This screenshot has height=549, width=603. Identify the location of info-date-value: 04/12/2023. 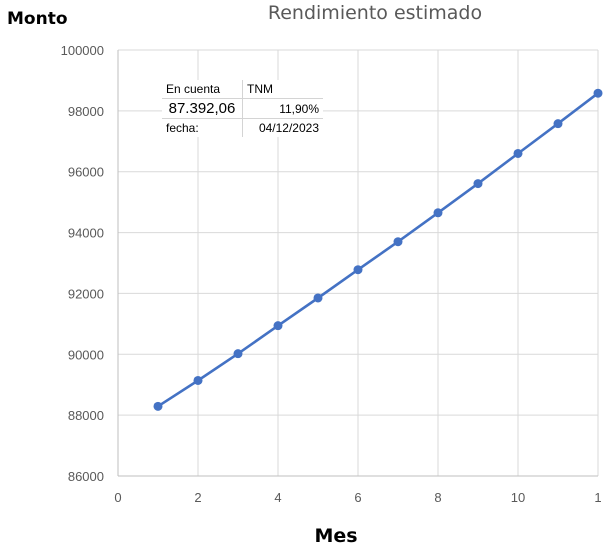
(288, 128).